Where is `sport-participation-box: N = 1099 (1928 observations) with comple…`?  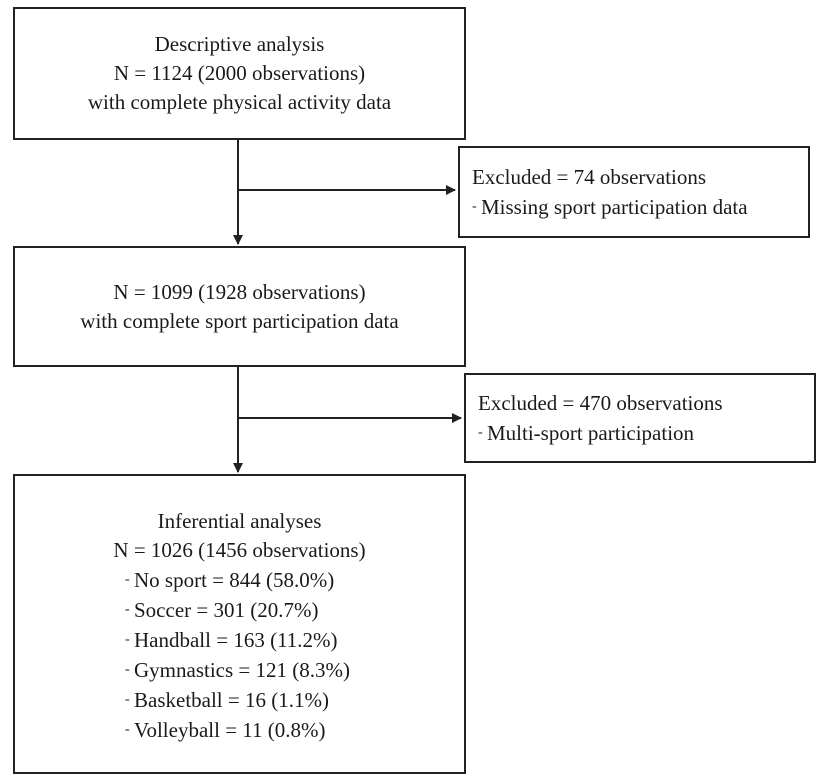 sport-participation-box: N = 1099 (1928 observations) with comple… is located at coordinates (239, 306).